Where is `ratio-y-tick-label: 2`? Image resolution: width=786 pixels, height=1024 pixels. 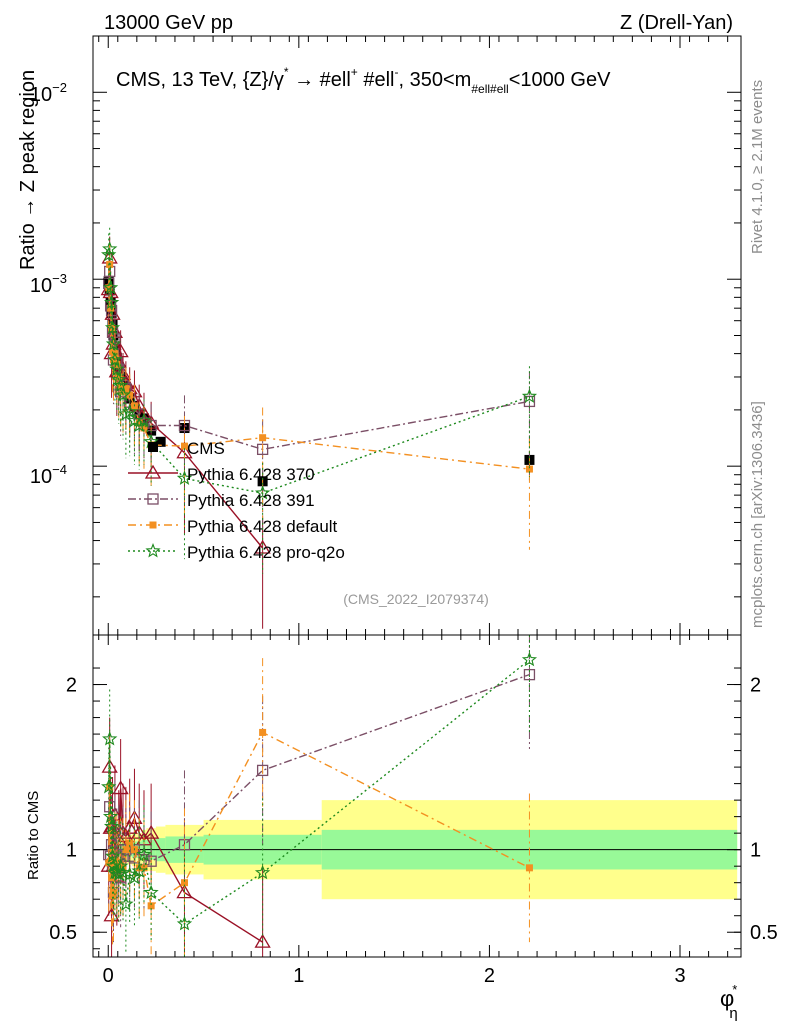
ratio-y-tick-label: 2 is located at coordinates (71, 686).